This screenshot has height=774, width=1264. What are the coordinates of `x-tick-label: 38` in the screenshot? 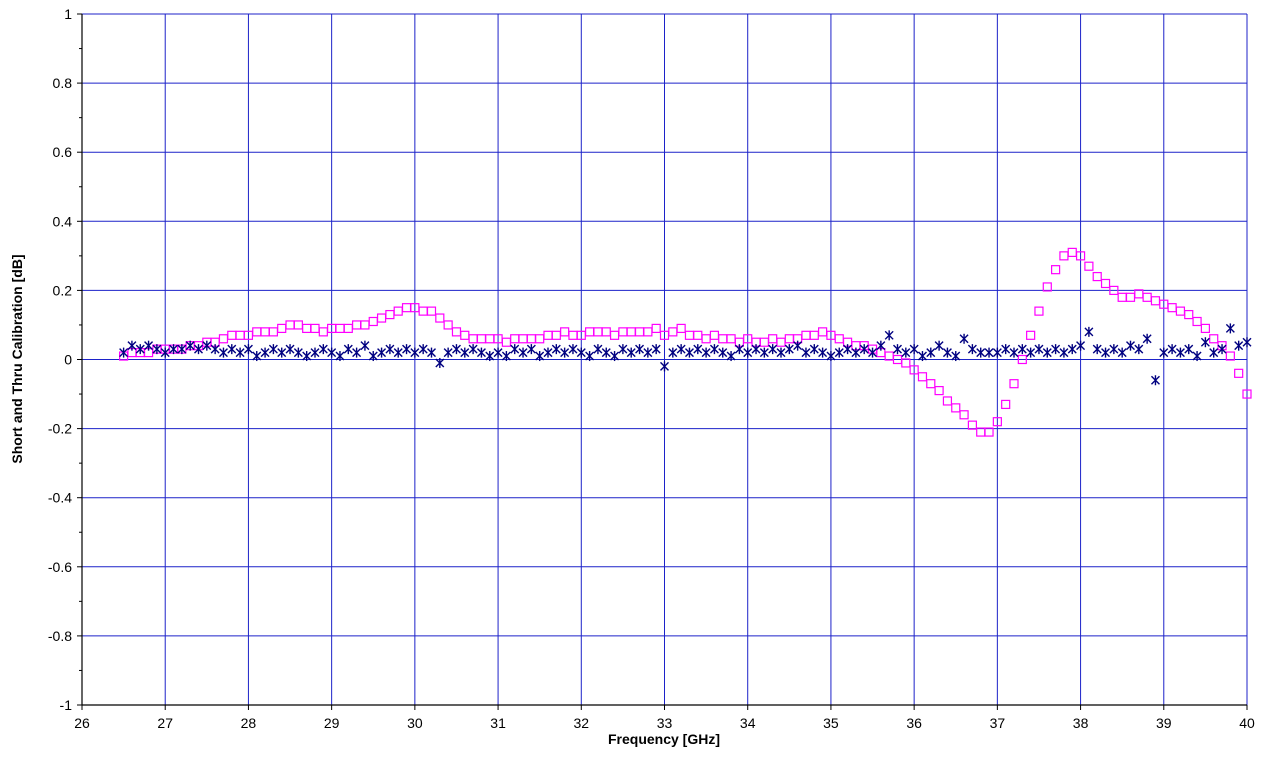 It's located at (1081, 723).